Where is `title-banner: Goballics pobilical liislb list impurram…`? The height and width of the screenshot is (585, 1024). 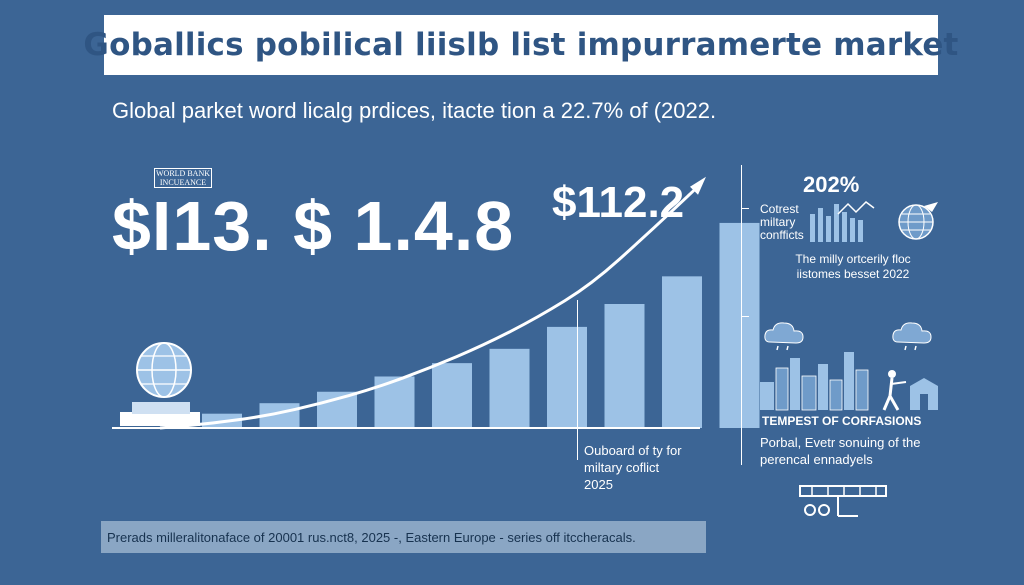
title-banner: Goballics pobilical liislb list impurram… is located at coordinates (520, 45).